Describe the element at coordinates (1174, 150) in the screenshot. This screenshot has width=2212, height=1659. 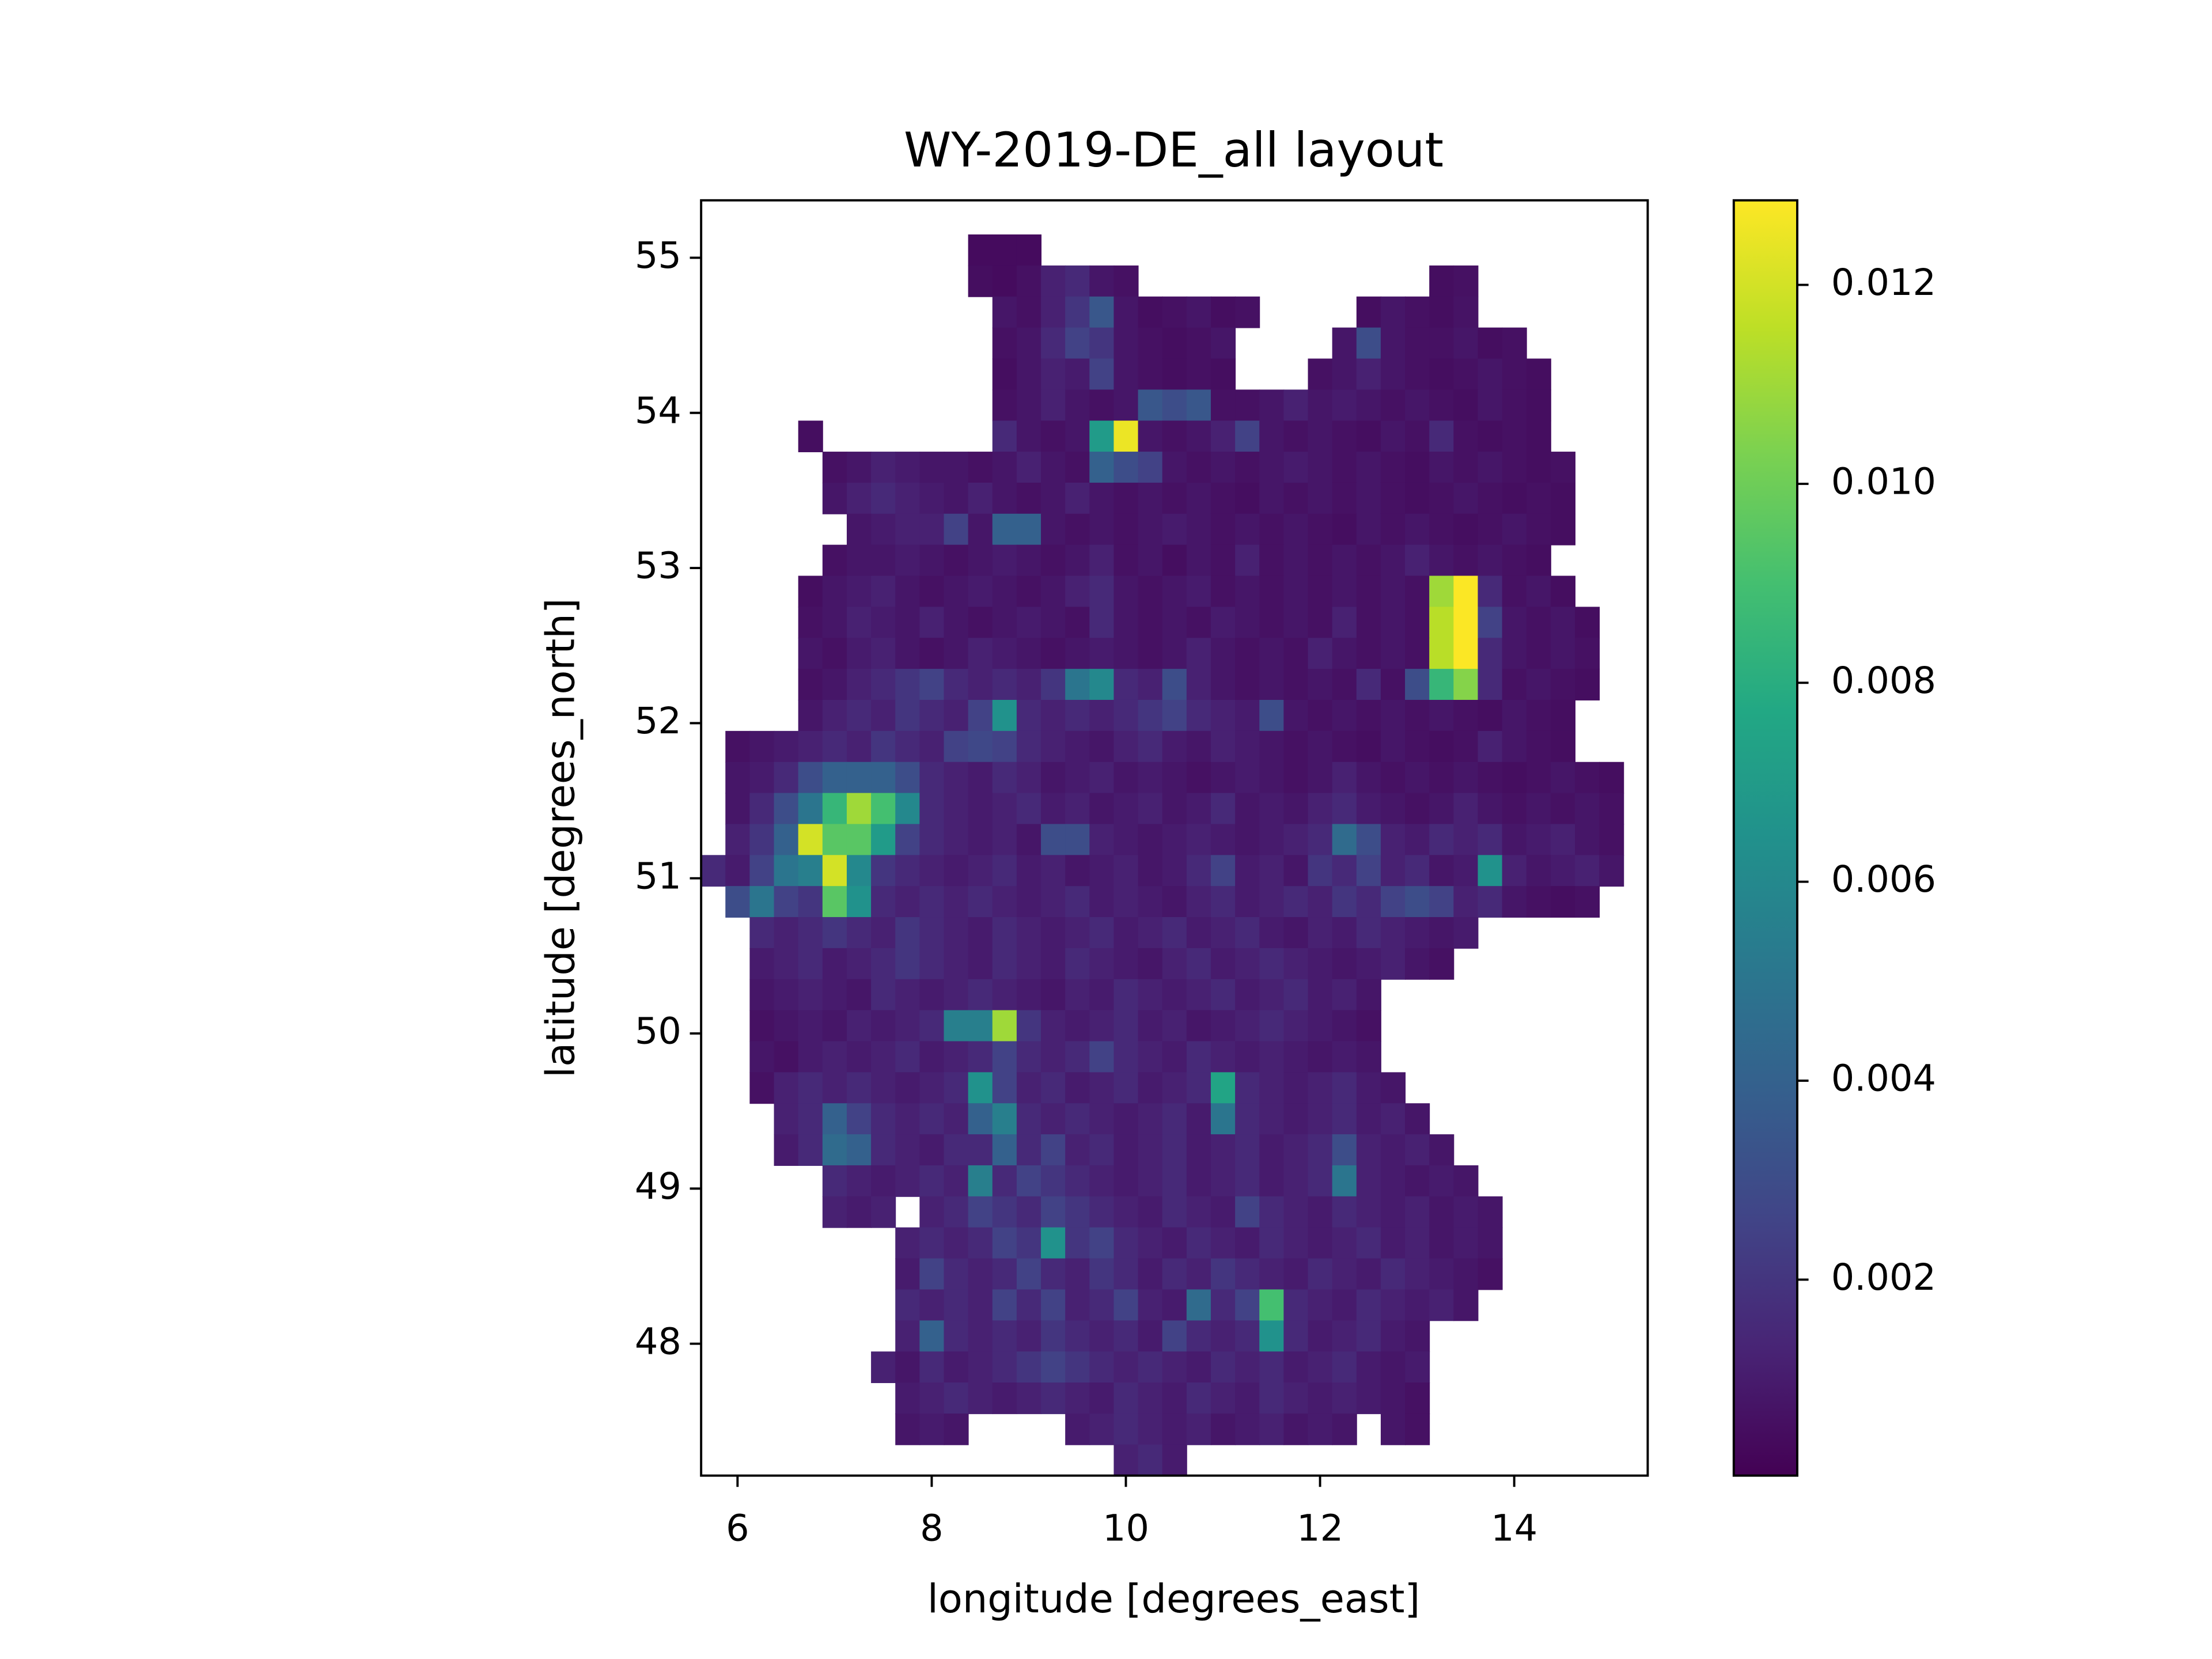
I see `chart-title: WY-2019-DE_all layout` at that location.